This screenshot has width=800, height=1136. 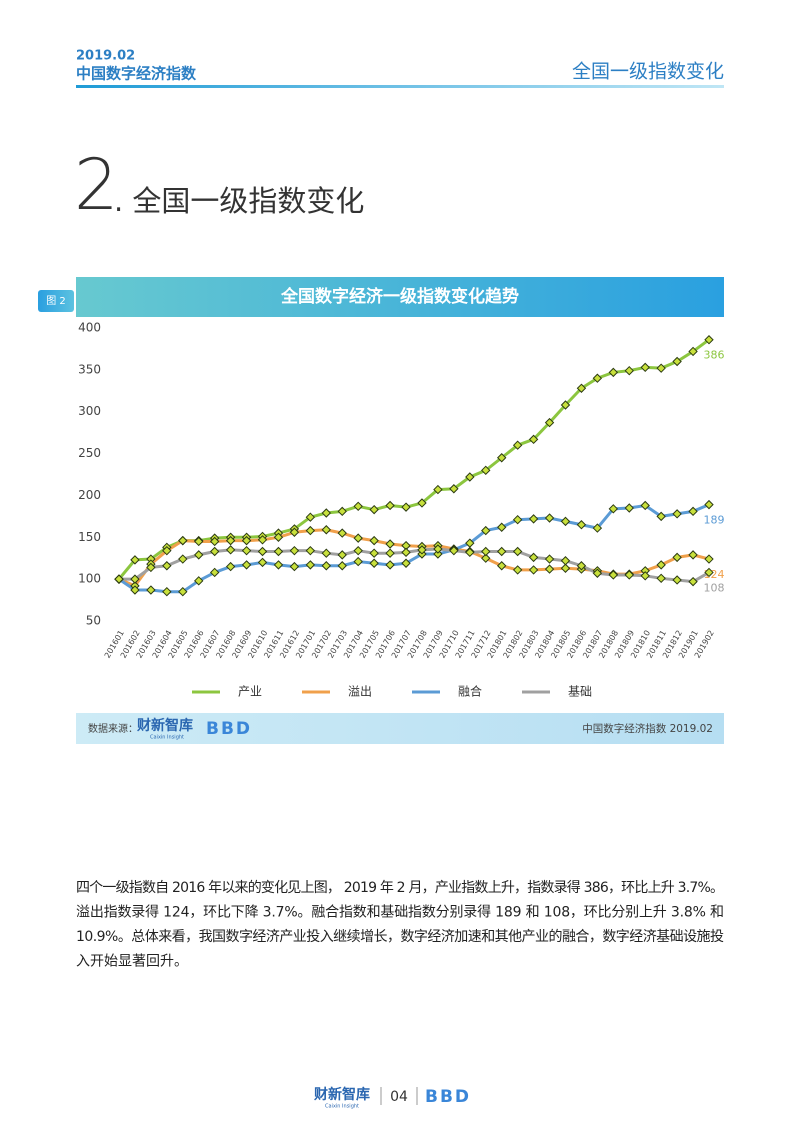 What do you see at coordinates (167, 738) in the screenshot?
I see `source-logo-sub: Caixin Insight` at bounding box center [167, 738].